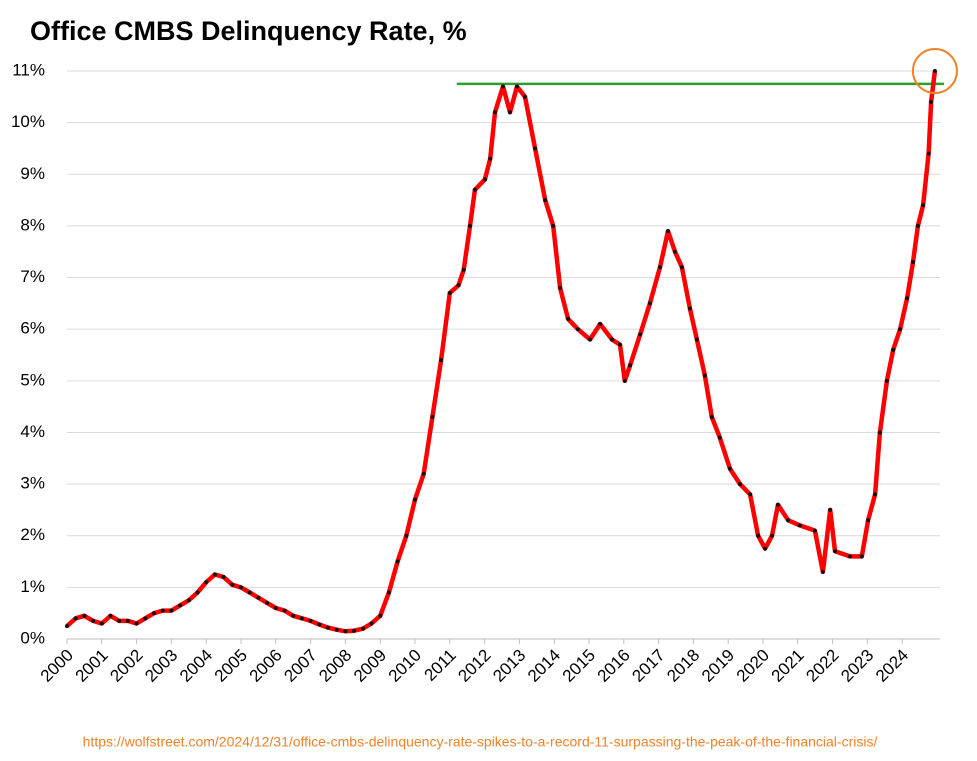  I want to click on x-tick-label: 2015, so click(579, 666).